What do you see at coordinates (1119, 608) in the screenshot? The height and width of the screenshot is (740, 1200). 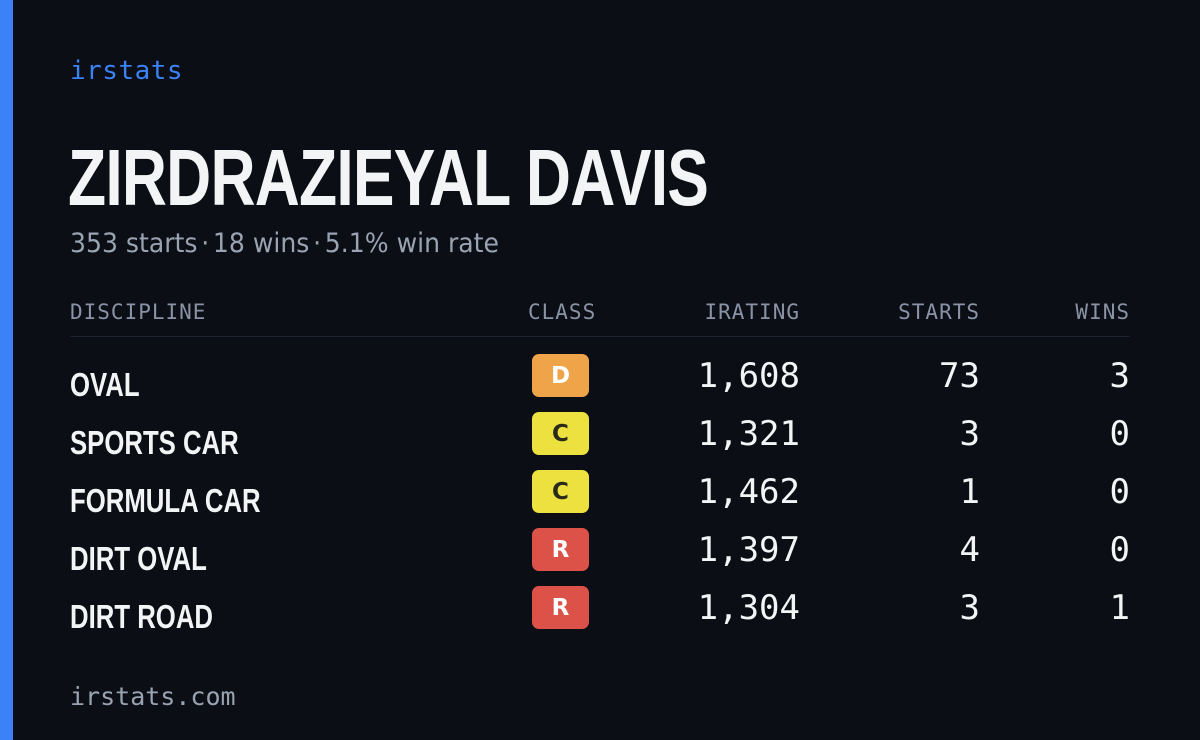 I see `wins-value: 1` at bounding box center [1119, 608].